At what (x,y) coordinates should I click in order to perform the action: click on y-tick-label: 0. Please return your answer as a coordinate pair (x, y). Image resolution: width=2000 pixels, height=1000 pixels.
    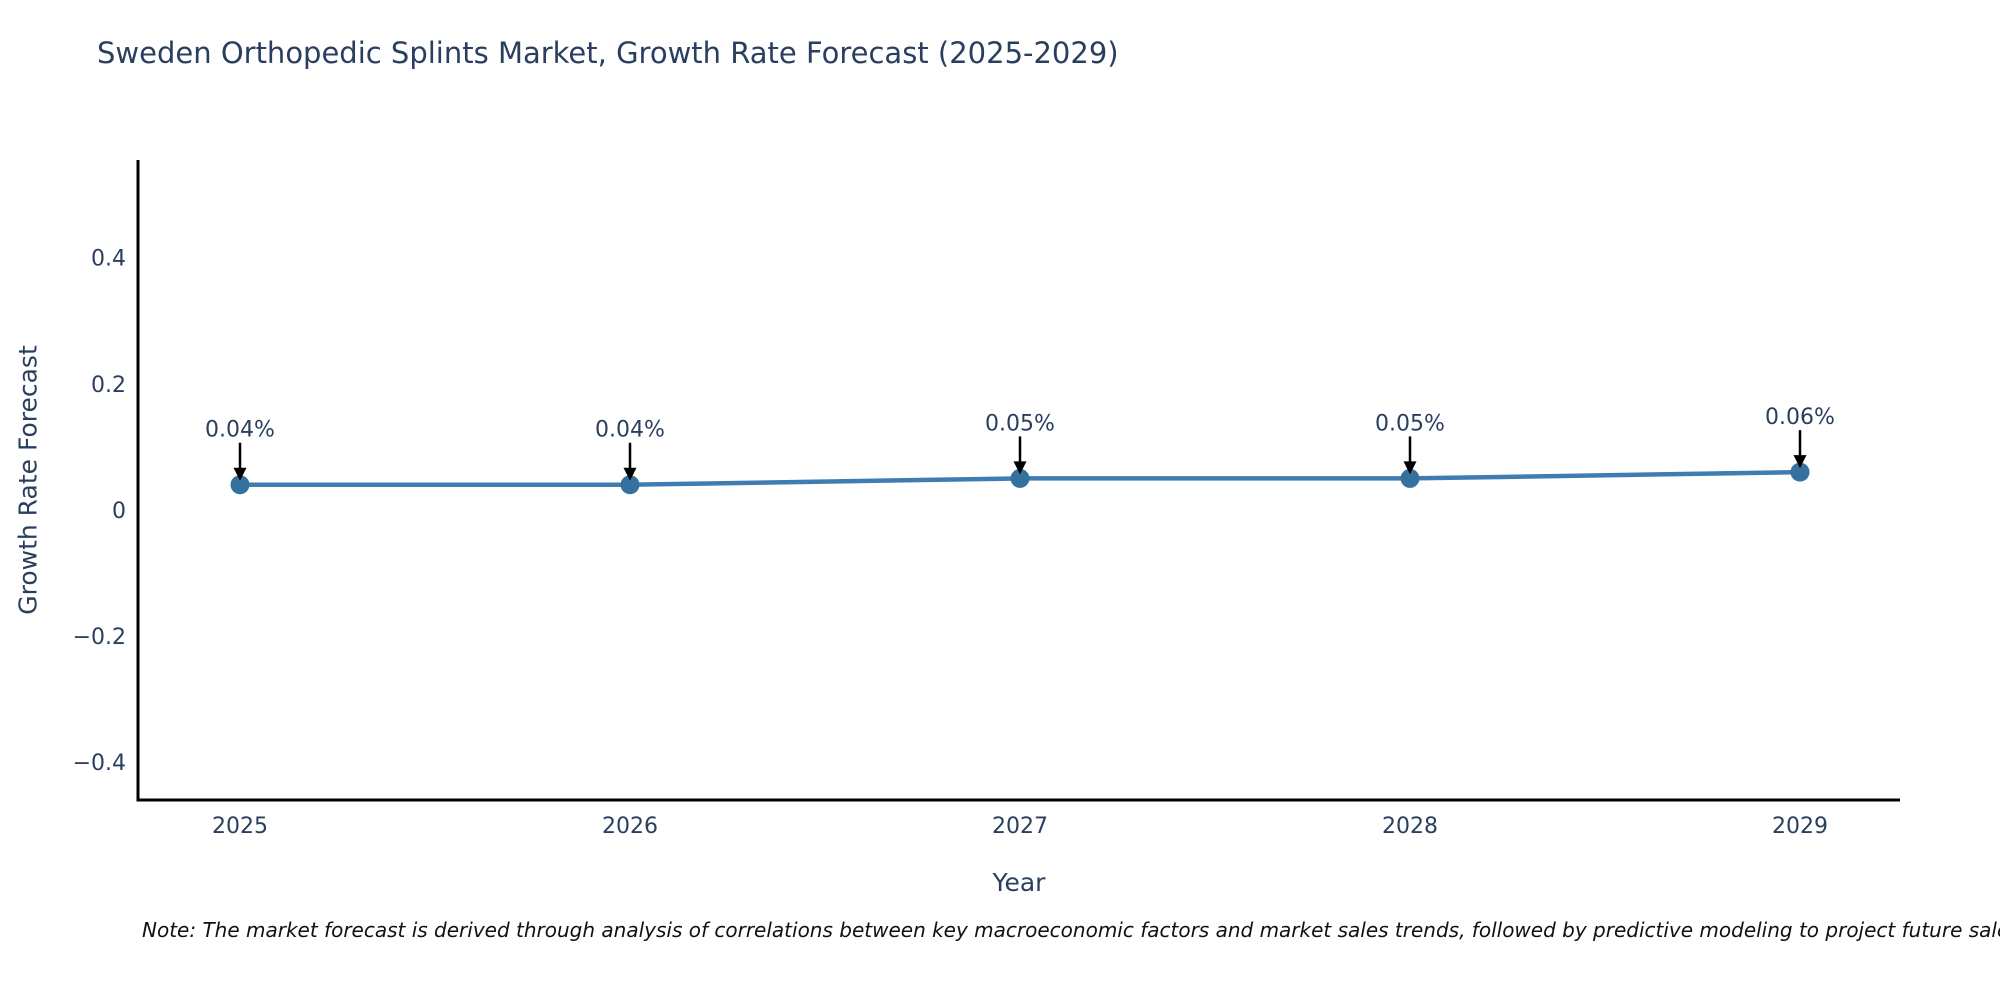
    Looking at the image, I should click on (119, 511).